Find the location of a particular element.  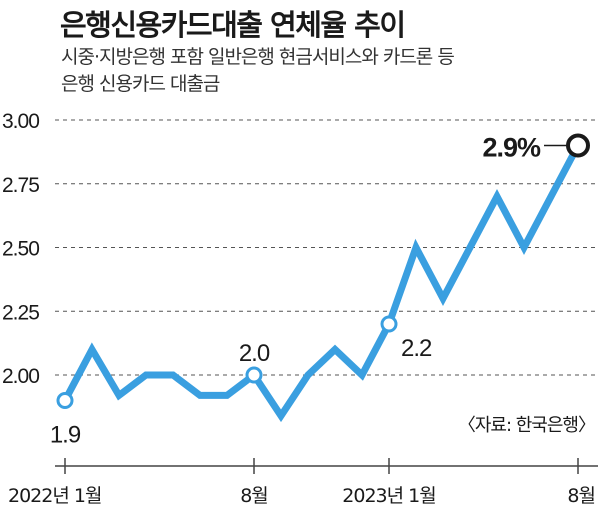

y-tick-label: 3.00 is located at coordinates (20, 121).